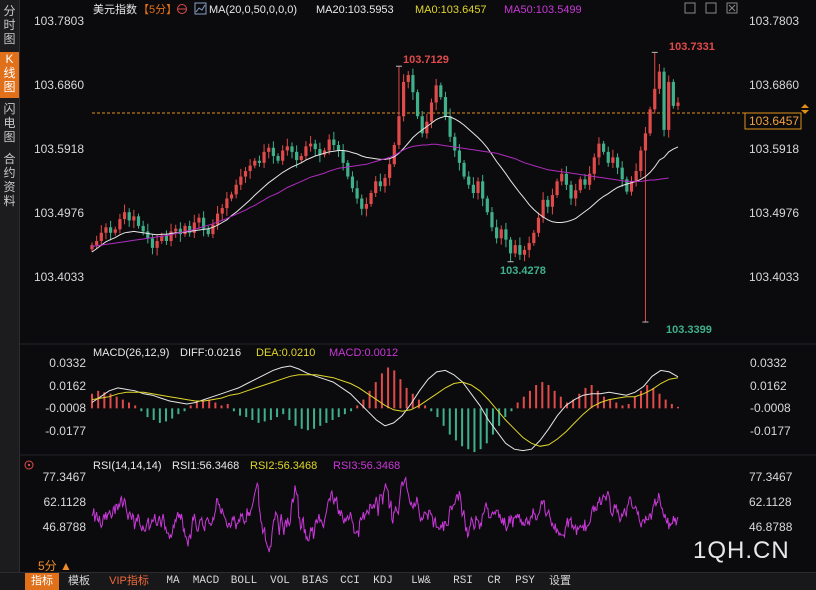 The height and width of the screenshot is (590, 816). Describe the element at coordinates (383, 581) in the screenshot. I see `tab-kdj: KDJ` at that location.